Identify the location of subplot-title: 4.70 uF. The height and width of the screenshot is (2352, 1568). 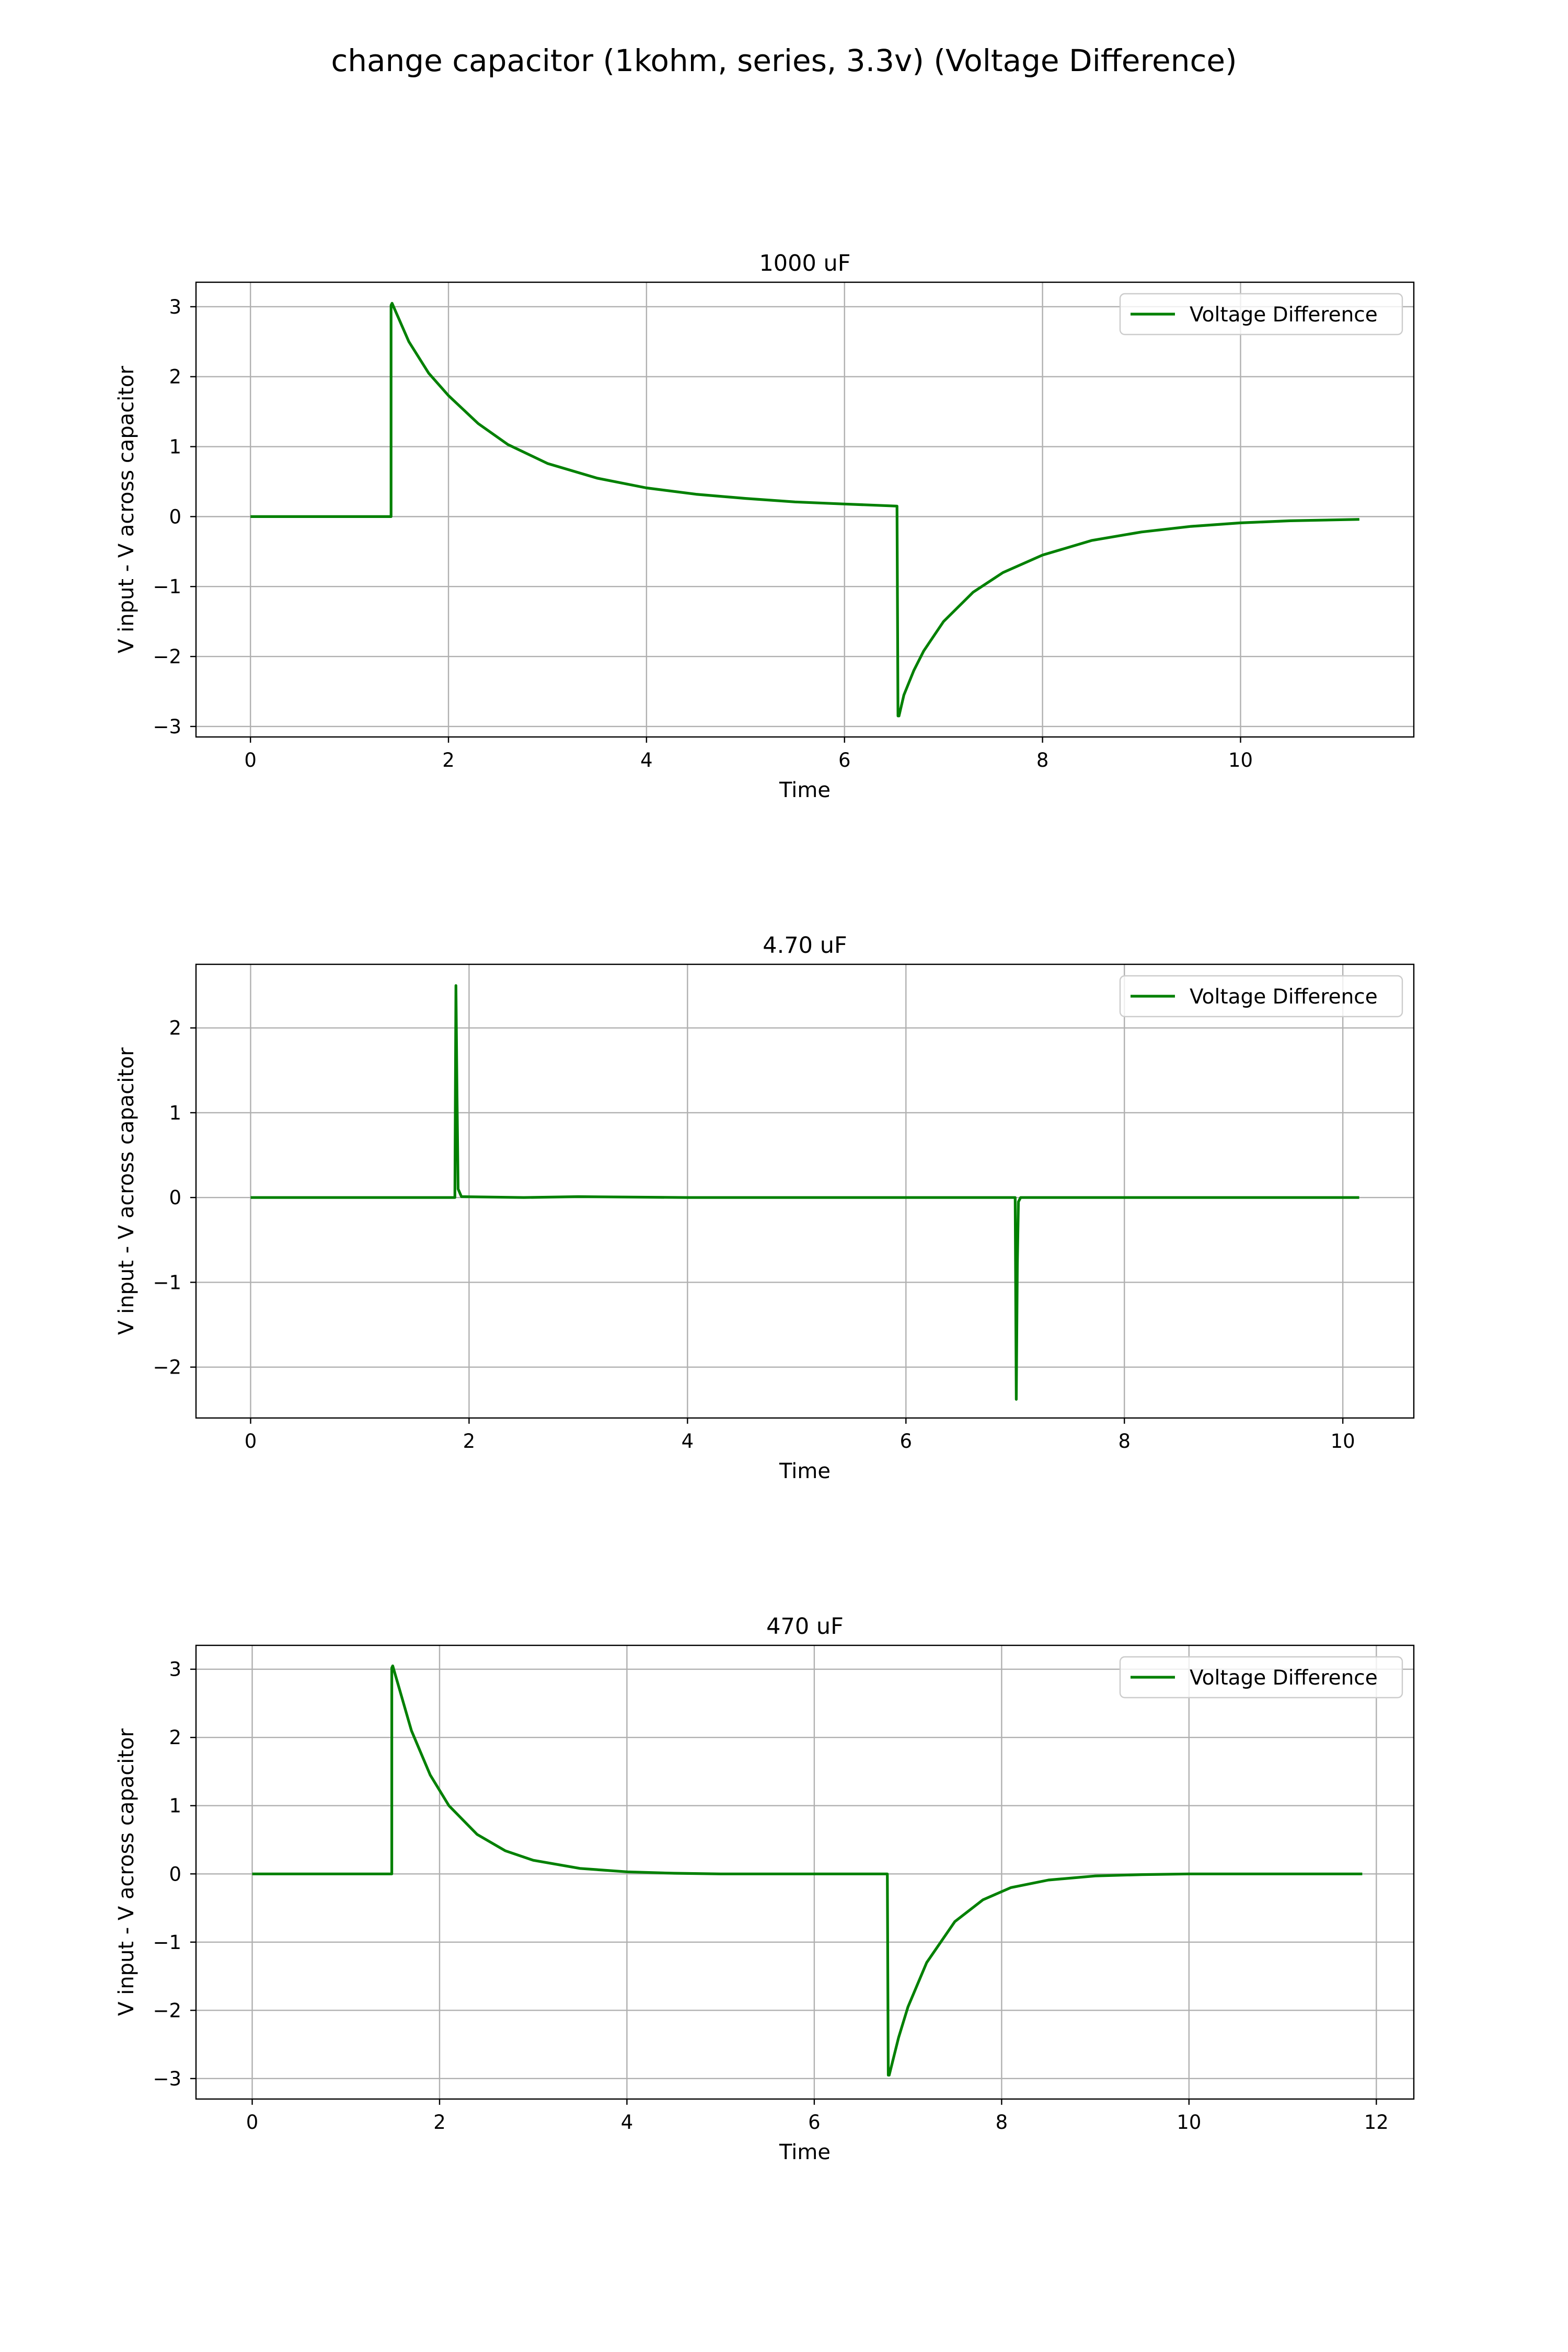
(805, 945).